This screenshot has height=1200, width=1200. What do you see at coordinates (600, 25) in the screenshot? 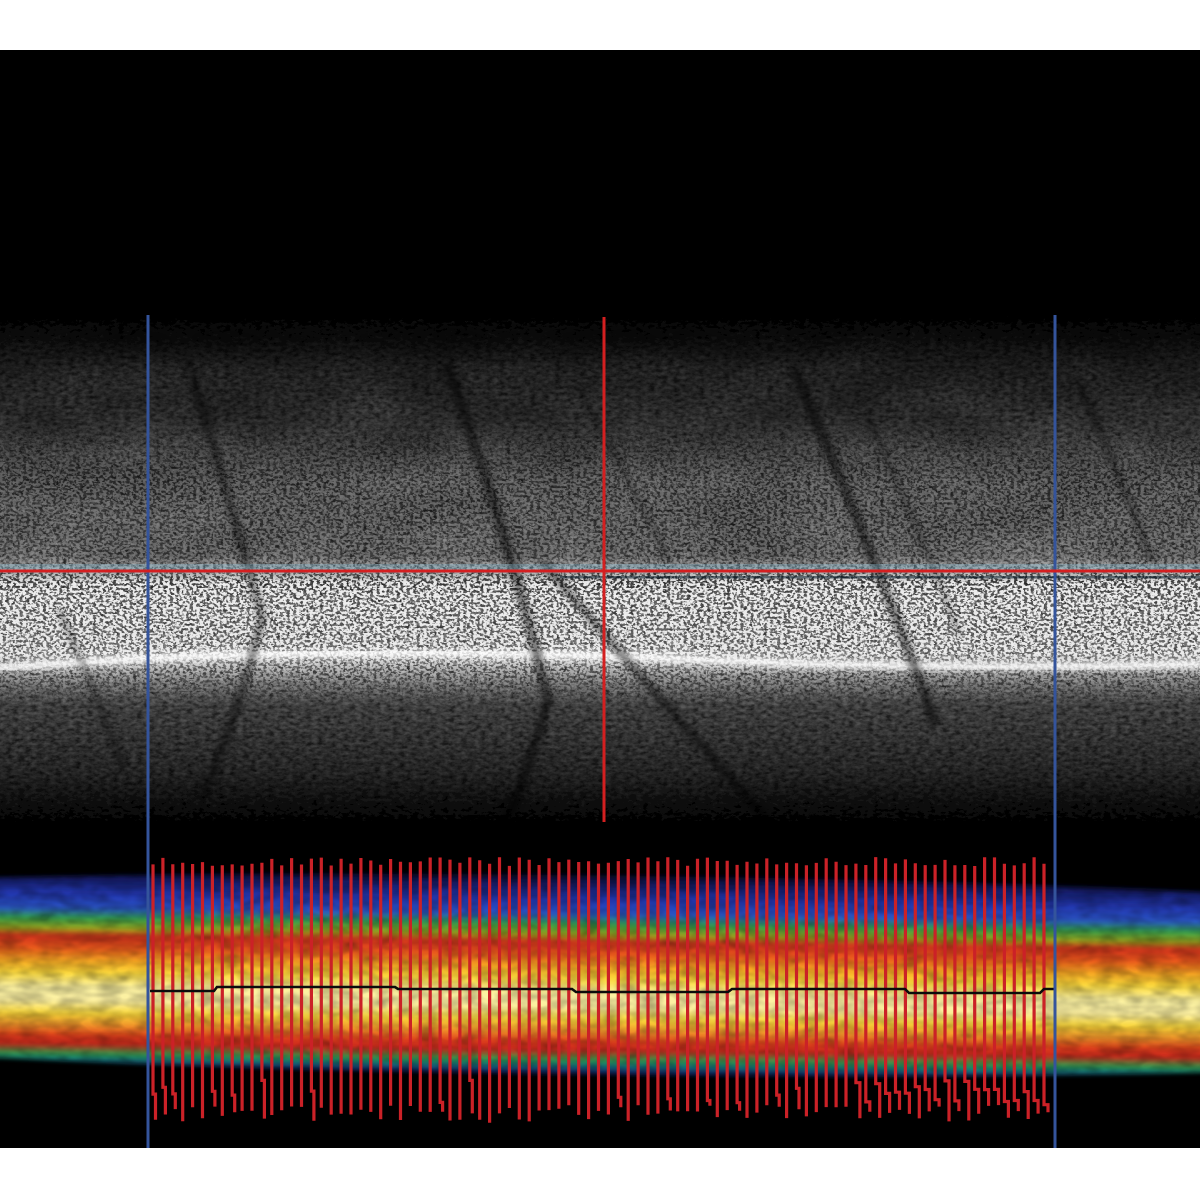
I see `frame-strip-top` at bounding box center [600, 25].